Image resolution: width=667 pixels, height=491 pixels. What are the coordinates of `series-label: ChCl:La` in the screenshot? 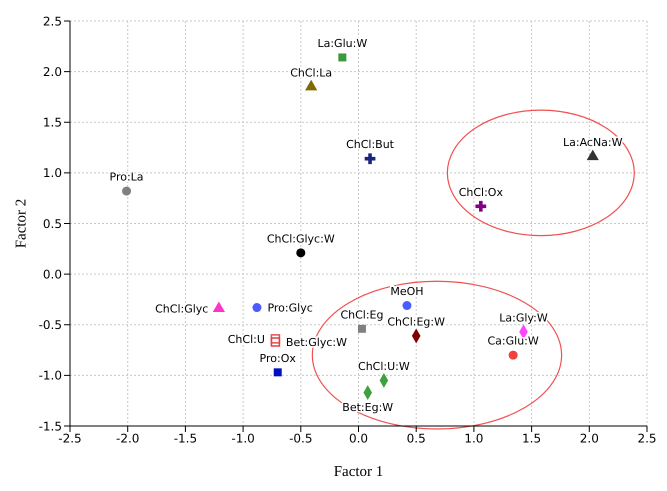 It's located at (311, 73).